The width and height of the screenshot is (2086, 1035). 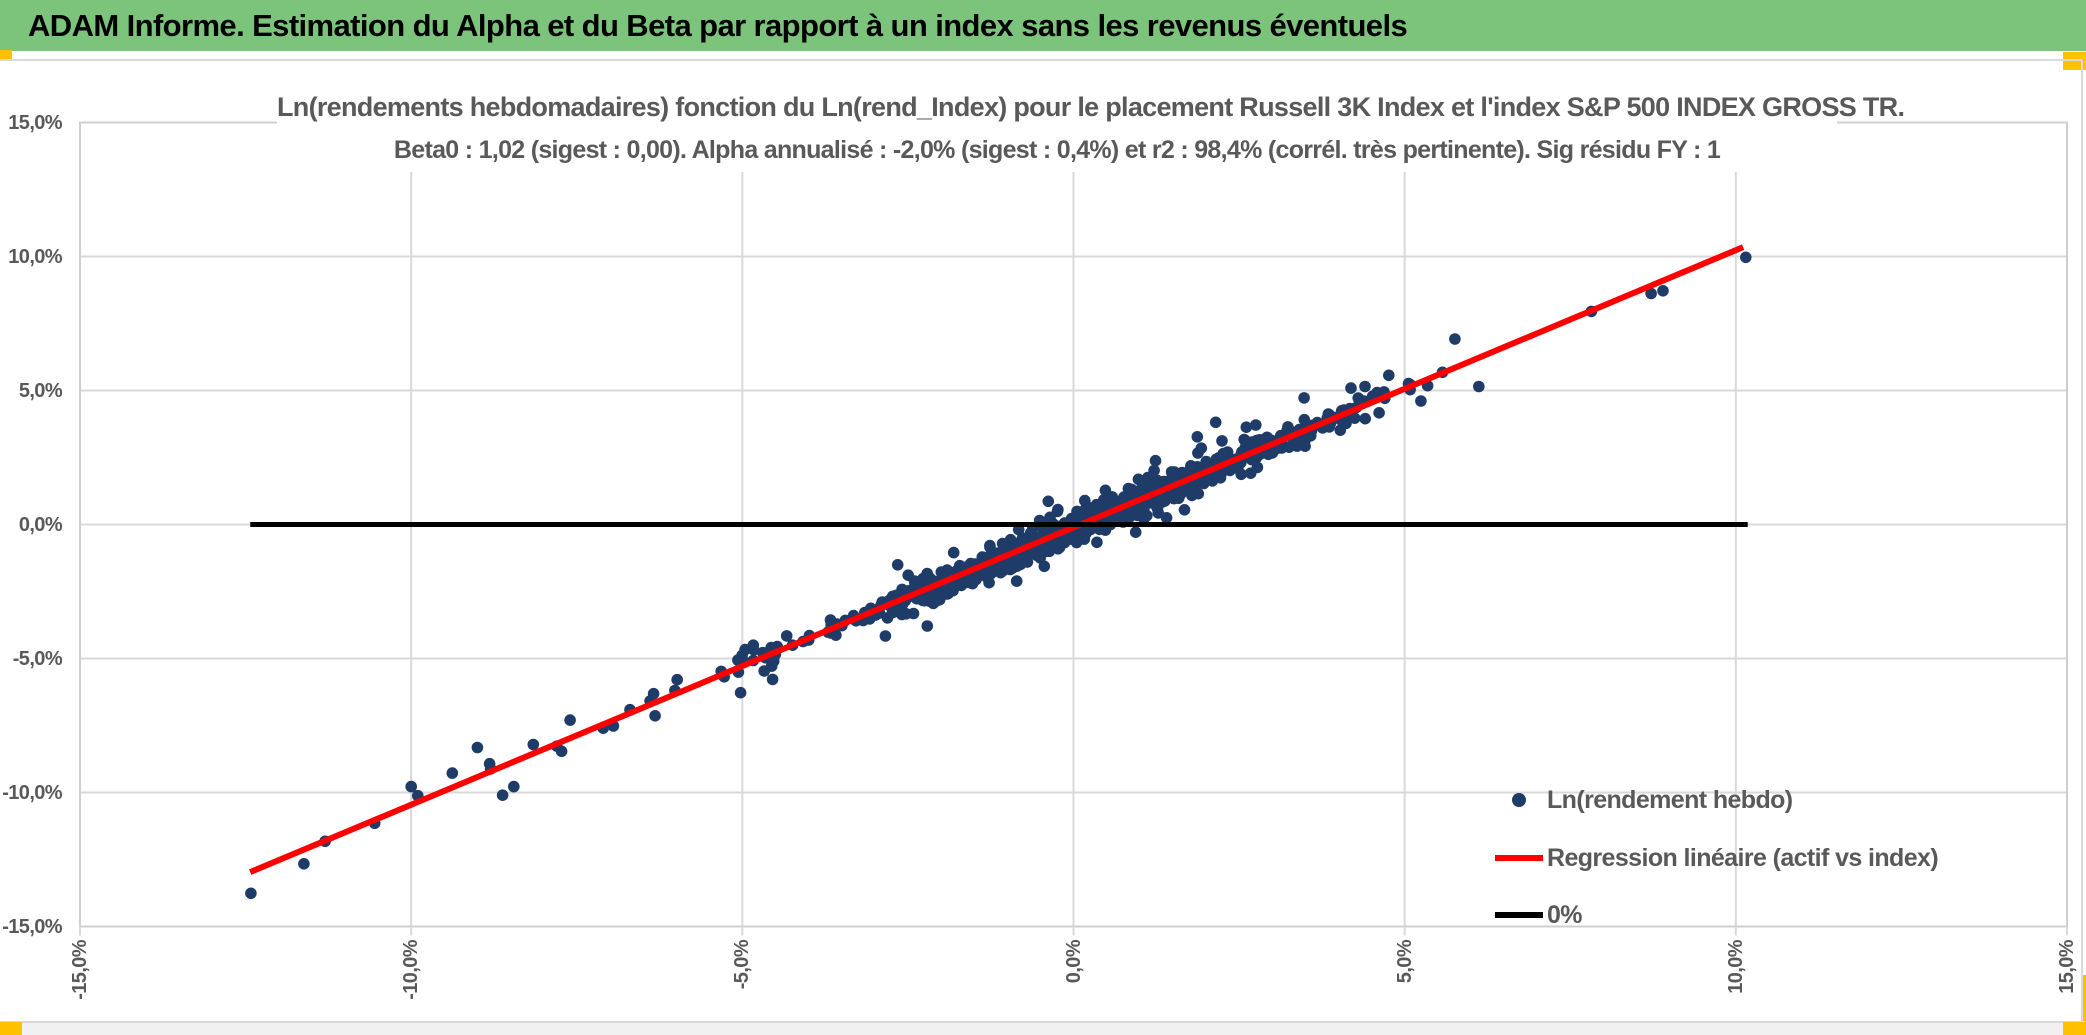 I want to click on yellow-accent-top-right, so click(x=2074, y=61).